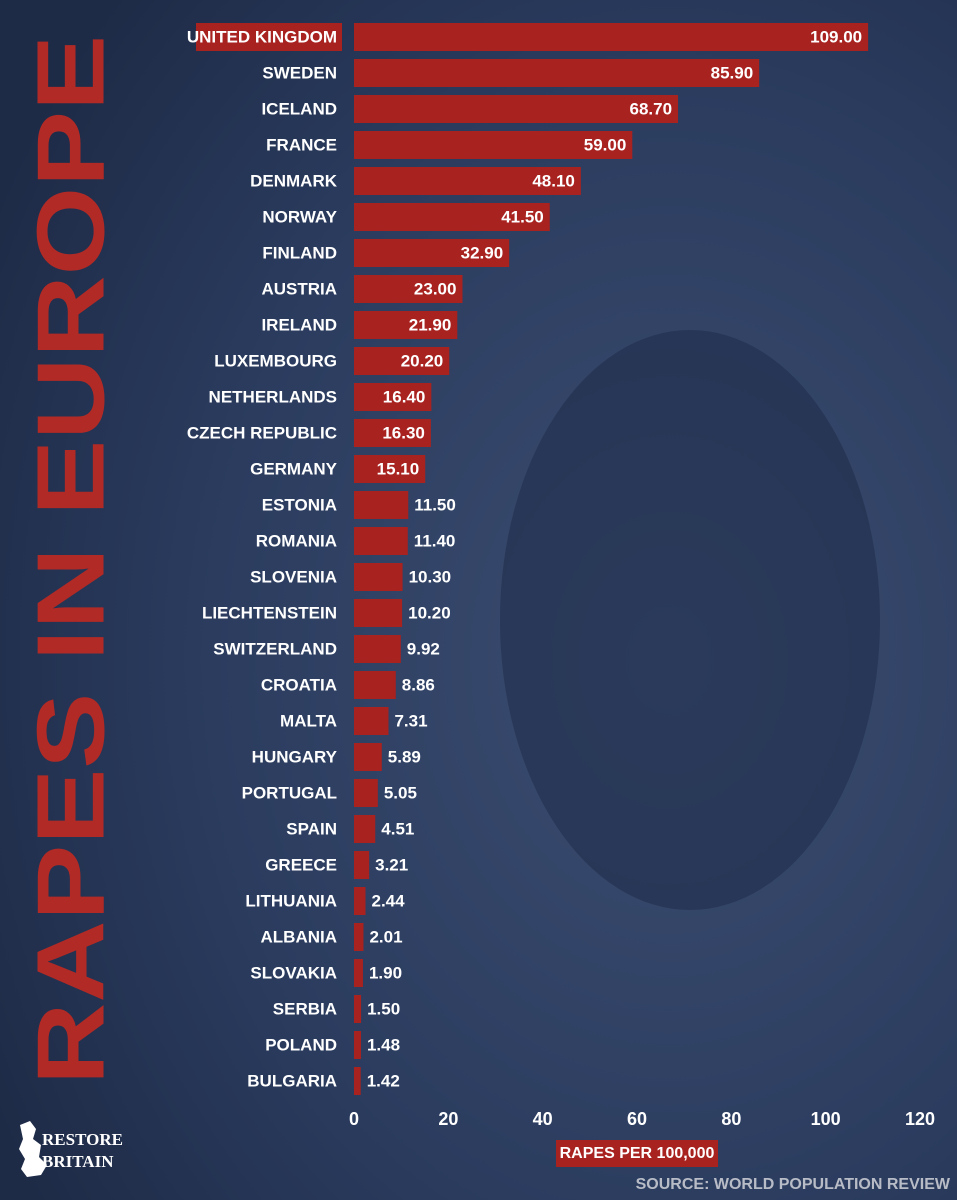 This screenshot has width=957, height=1200. I want to click on value-label: 16.30, so click(403, 432).